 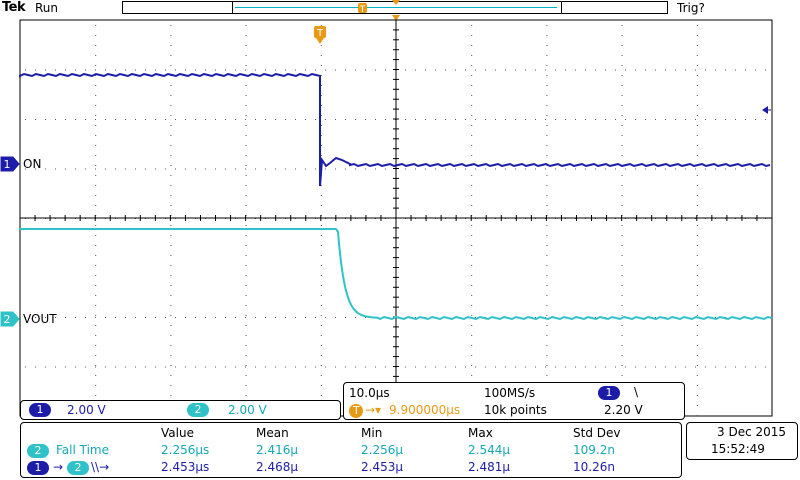 What do you see at coordinates (742, 441) in the screenshot?
I see `datetime-readout: 3 Dec 2015 15:52:49` at bounding box center [742, 441].